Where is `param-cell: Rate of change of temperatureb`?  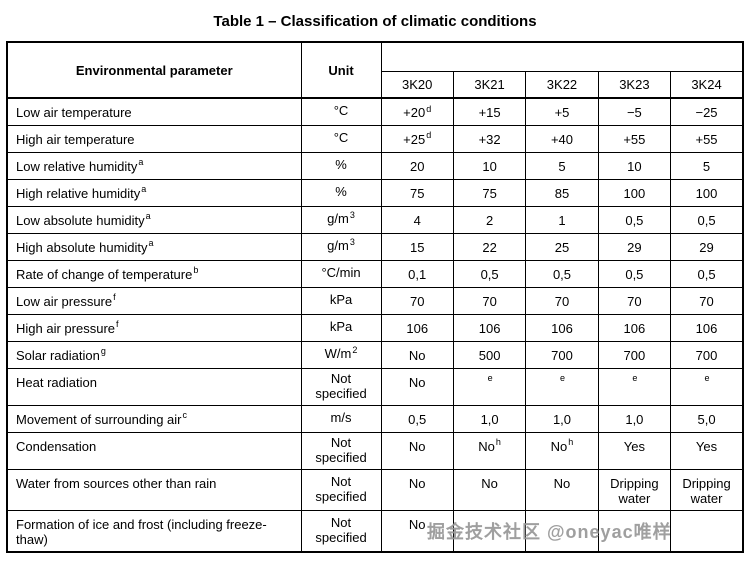 param-cell: Rate of change of temperatureb is located at coordinates (154, 273).